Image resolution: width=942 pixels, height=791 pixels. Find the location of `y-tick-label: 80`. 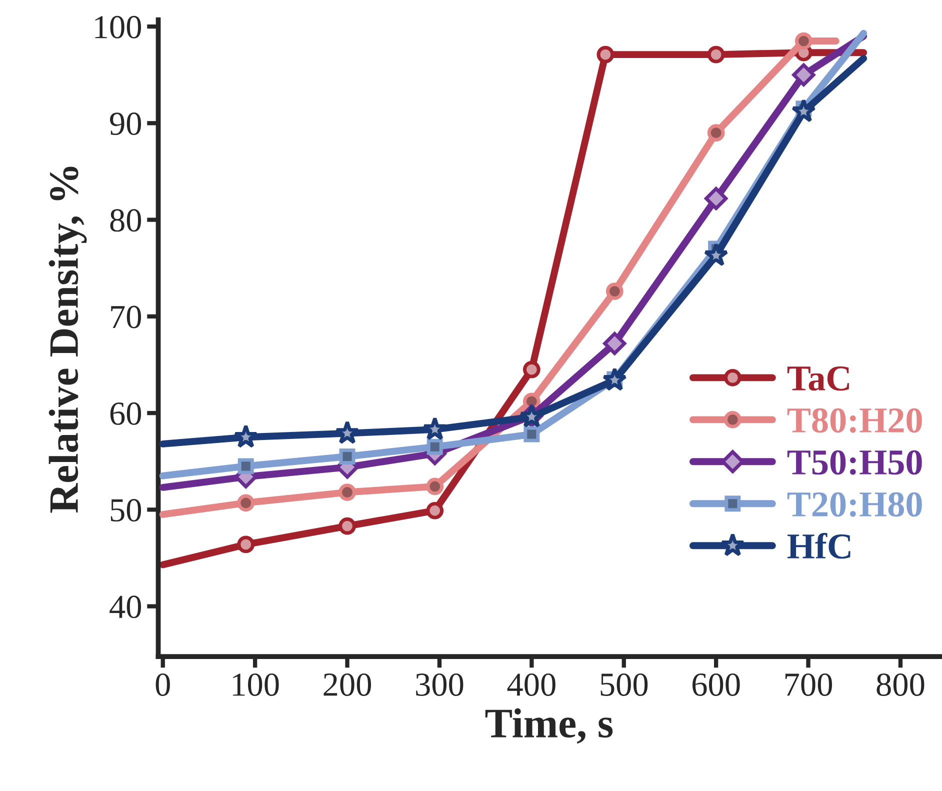

y-tick-label: 80 is located at coordinates (126, 220).